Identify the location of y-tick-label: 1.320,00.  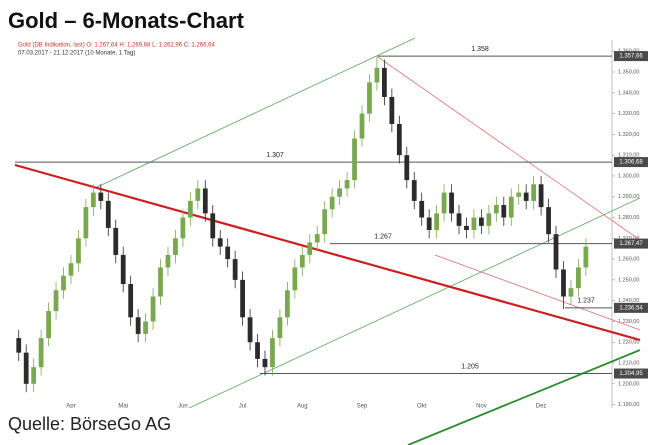
(628, 135).